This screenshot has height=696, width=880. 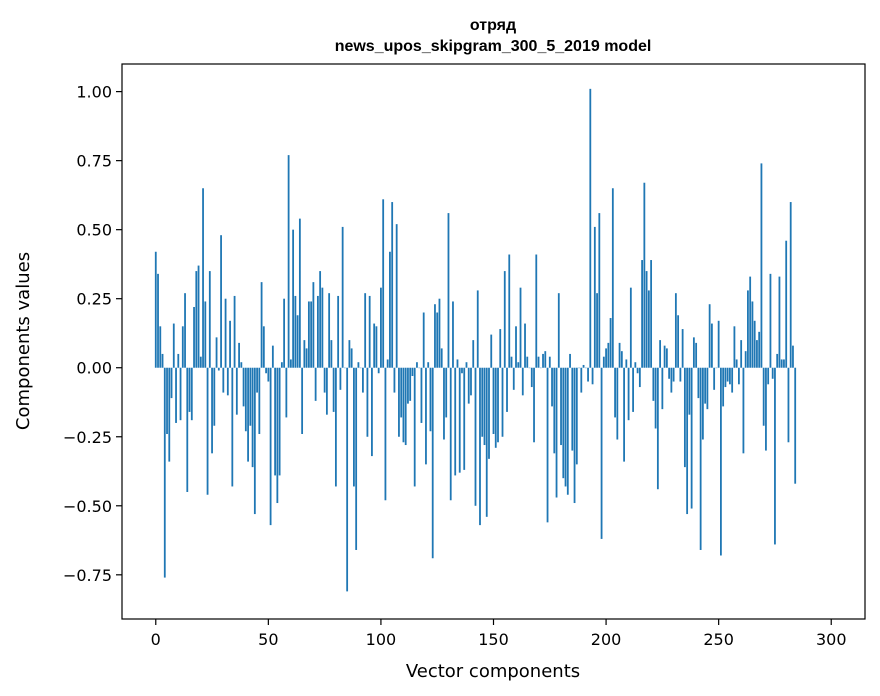 What do you see at coordinates (493, 25) in the screenshot?
I see `chart-title-line1: отряд` at bounding box center [493, 25].